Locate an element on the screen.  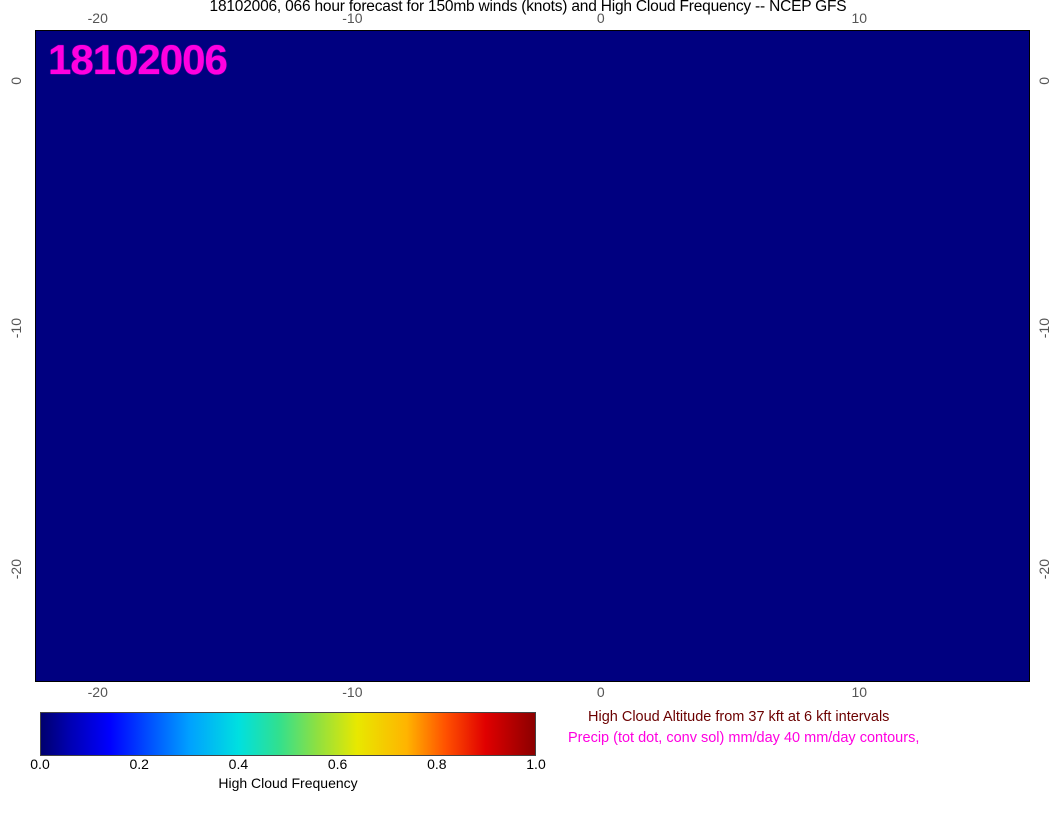
axis-tick-bottom-10: 10 is located at coordinates (859, 692).